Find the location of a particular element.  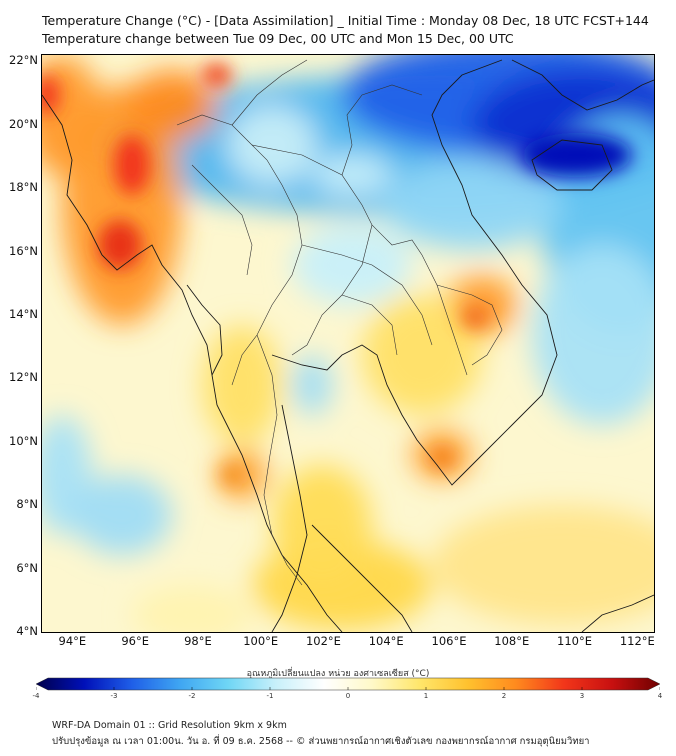

colorbar-tick-label: -4 is located at coordinates (36, 696).